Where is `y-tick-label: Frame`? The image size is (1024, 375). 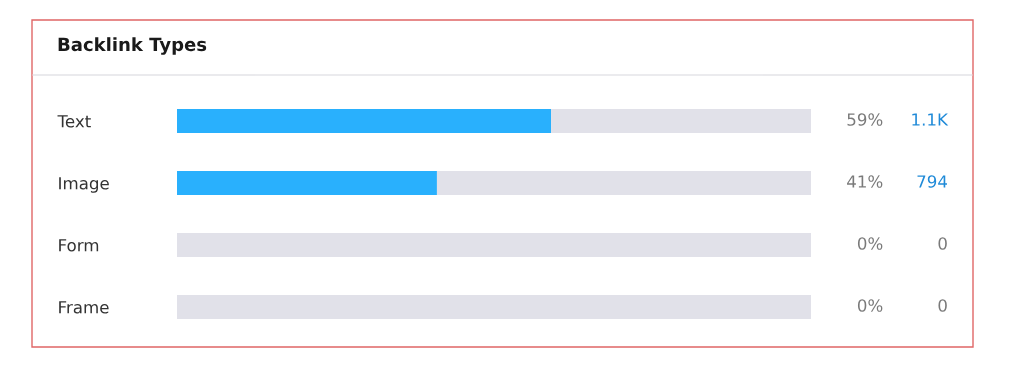 y-tick-label: Frame is located at coordinates (84, 307).